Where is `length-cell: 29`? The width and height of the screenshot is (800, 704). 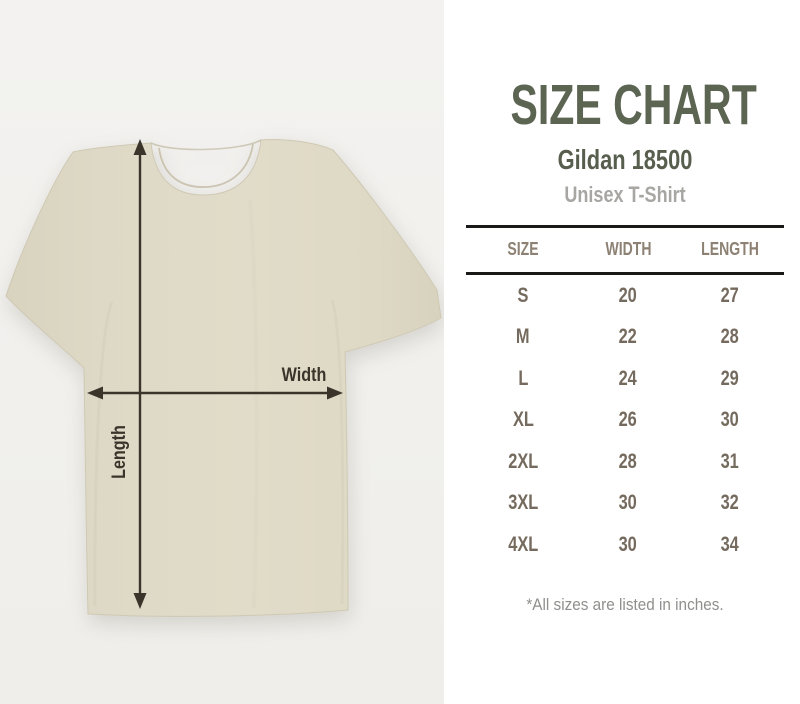
length-cell: 29 is located at coordinates (730, 378).